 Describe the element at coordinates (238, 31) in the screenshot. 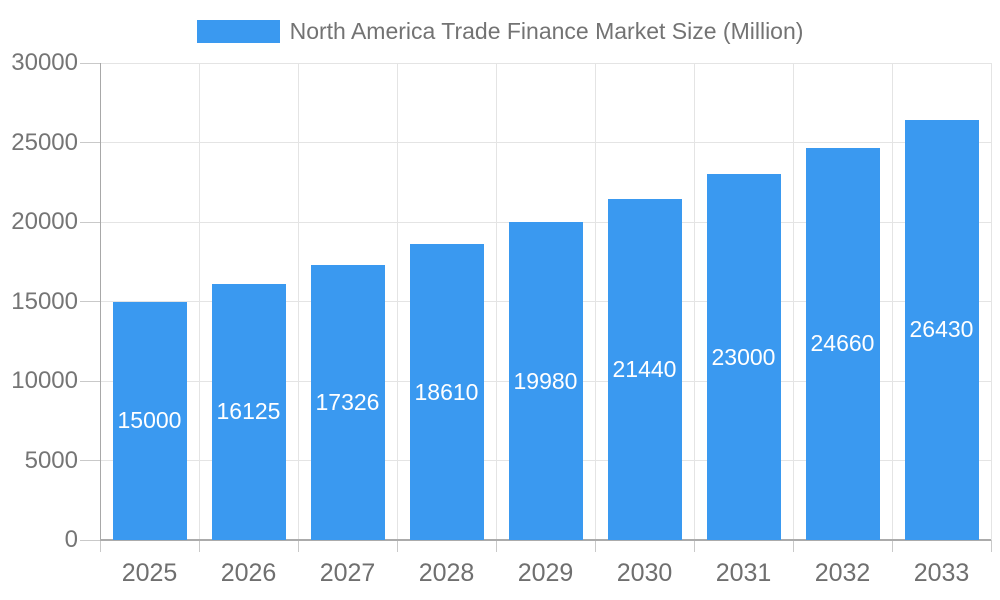

I see `legend-swatch` at that location.